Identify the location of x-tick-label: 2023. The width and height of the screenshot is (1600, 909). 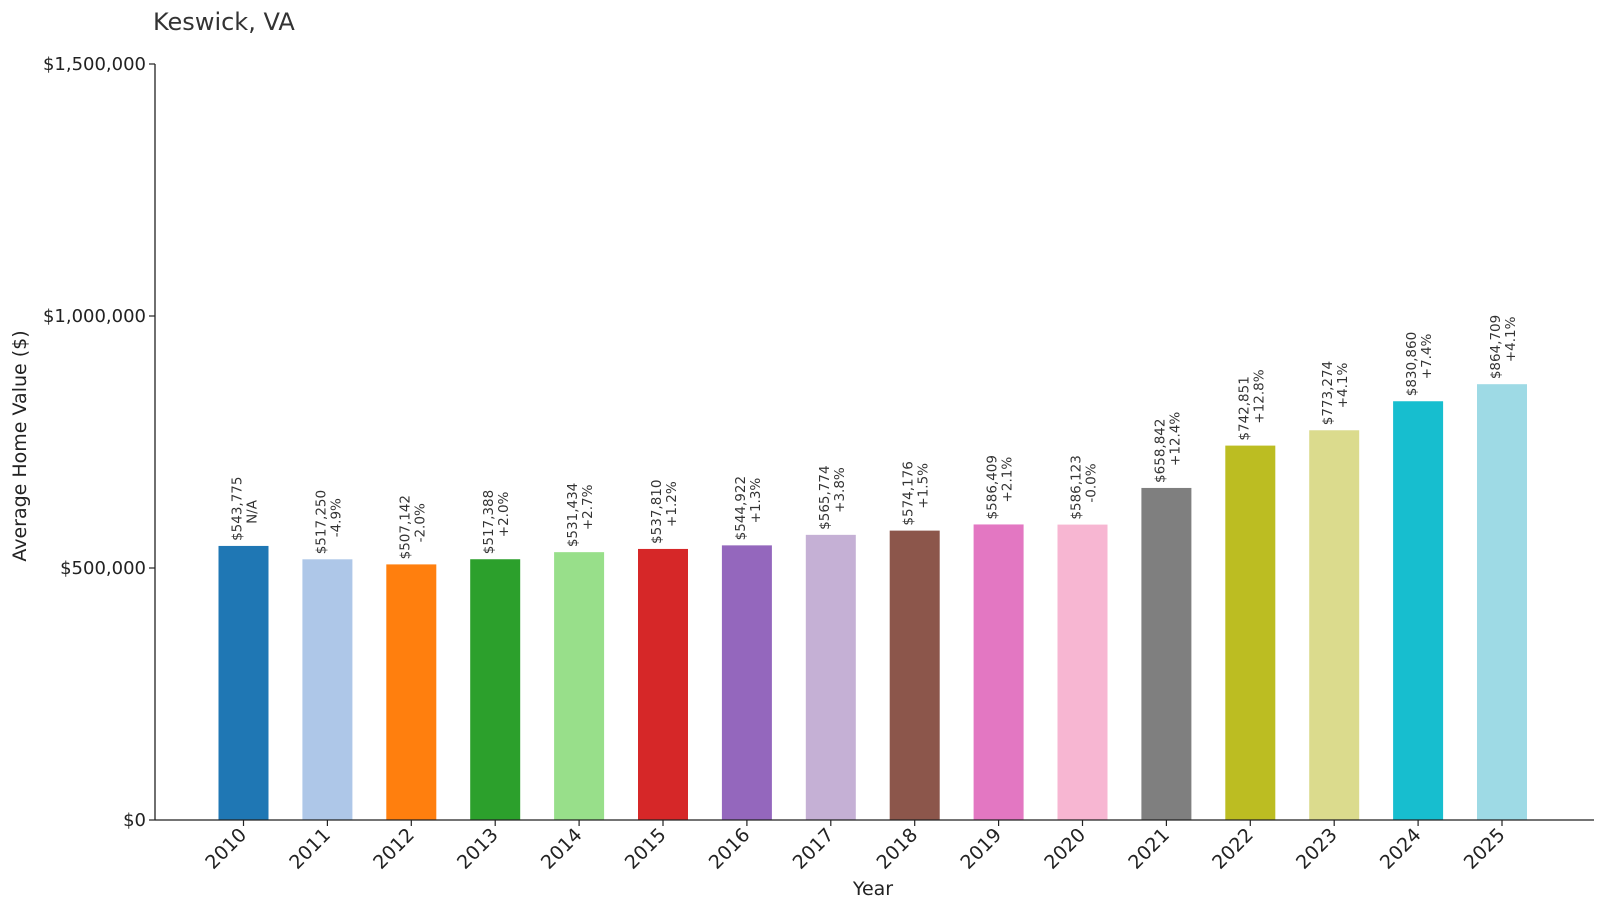
(1317, 849).